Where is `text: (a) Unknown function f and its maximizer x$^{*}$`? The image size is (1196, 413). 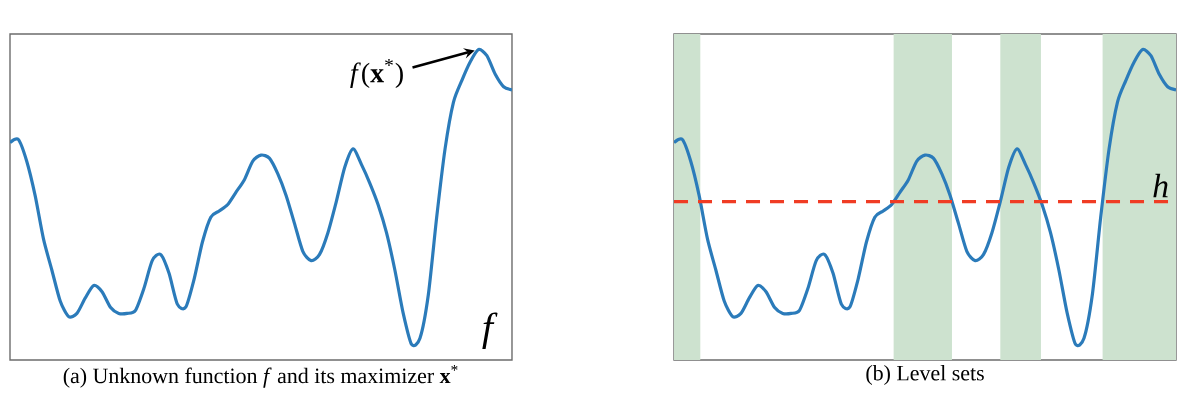
text: (a) Unknown function f and its maximizer x$^{*}$ is located at coordinates (260, 376).